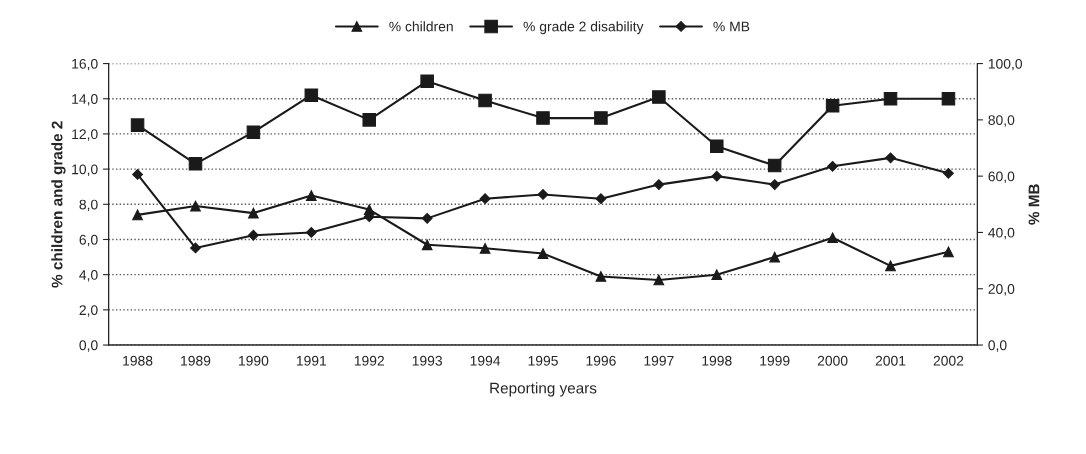 This screenshot has height=454, width=1086. I want to click on y2-tick-label: 40,0, so click(1001, 233).